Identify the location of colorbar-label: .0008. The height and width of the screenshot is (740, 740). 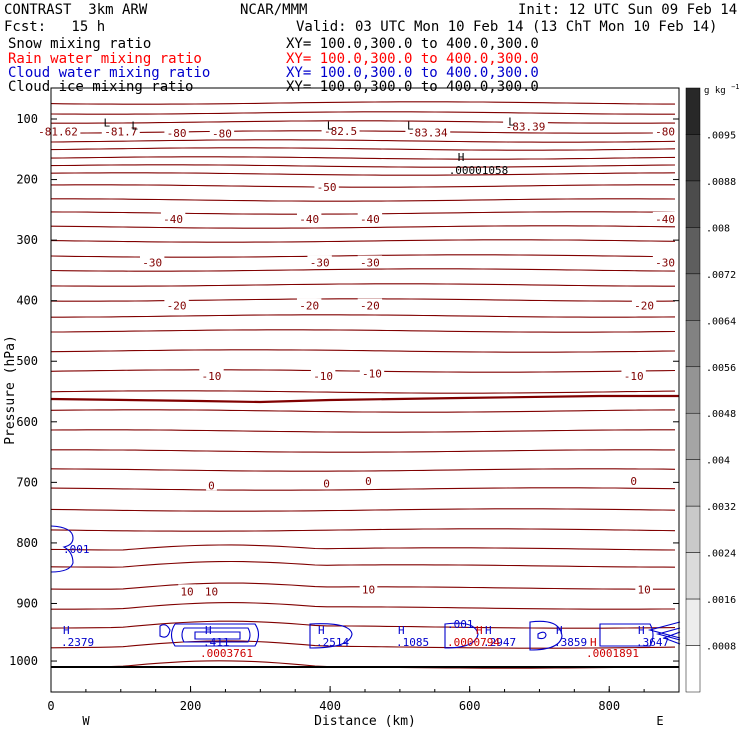
(721, 647).